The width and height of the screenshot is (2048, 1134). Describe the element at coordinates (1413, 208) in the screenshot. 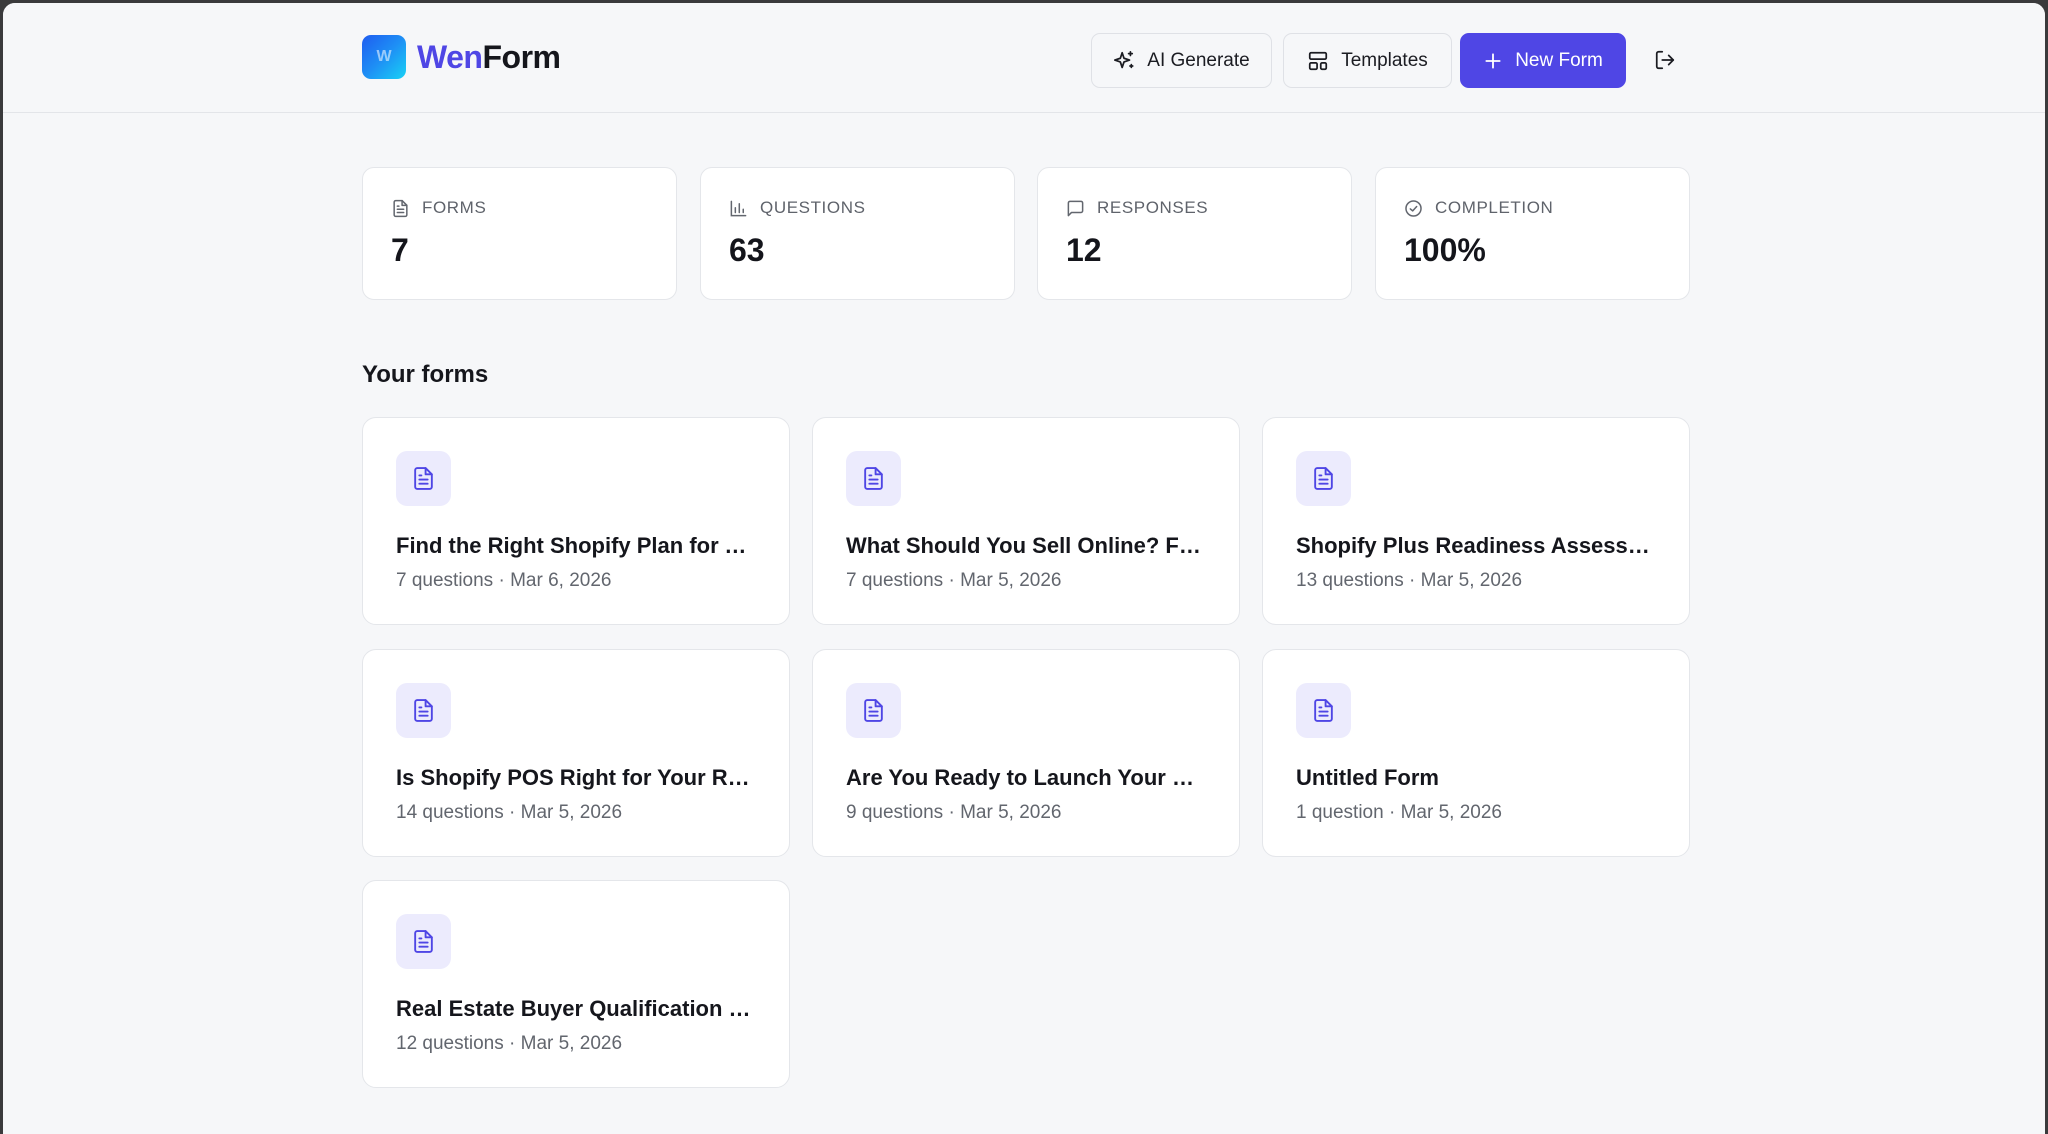

I see `check-circle-icon` at that location.